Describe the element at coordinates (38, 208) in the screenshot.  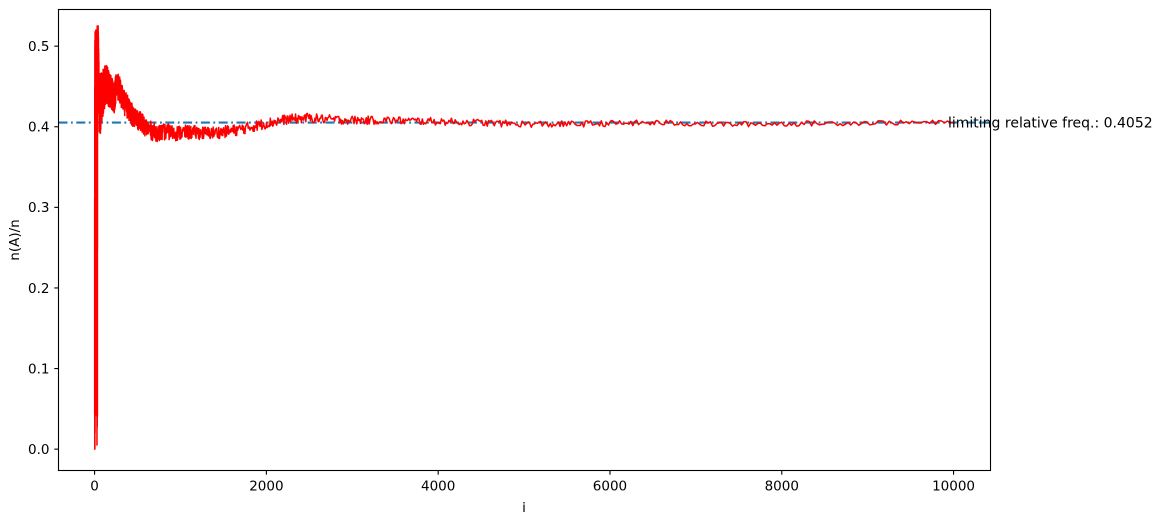
I see `y-tick-label: 0.3` at that location.